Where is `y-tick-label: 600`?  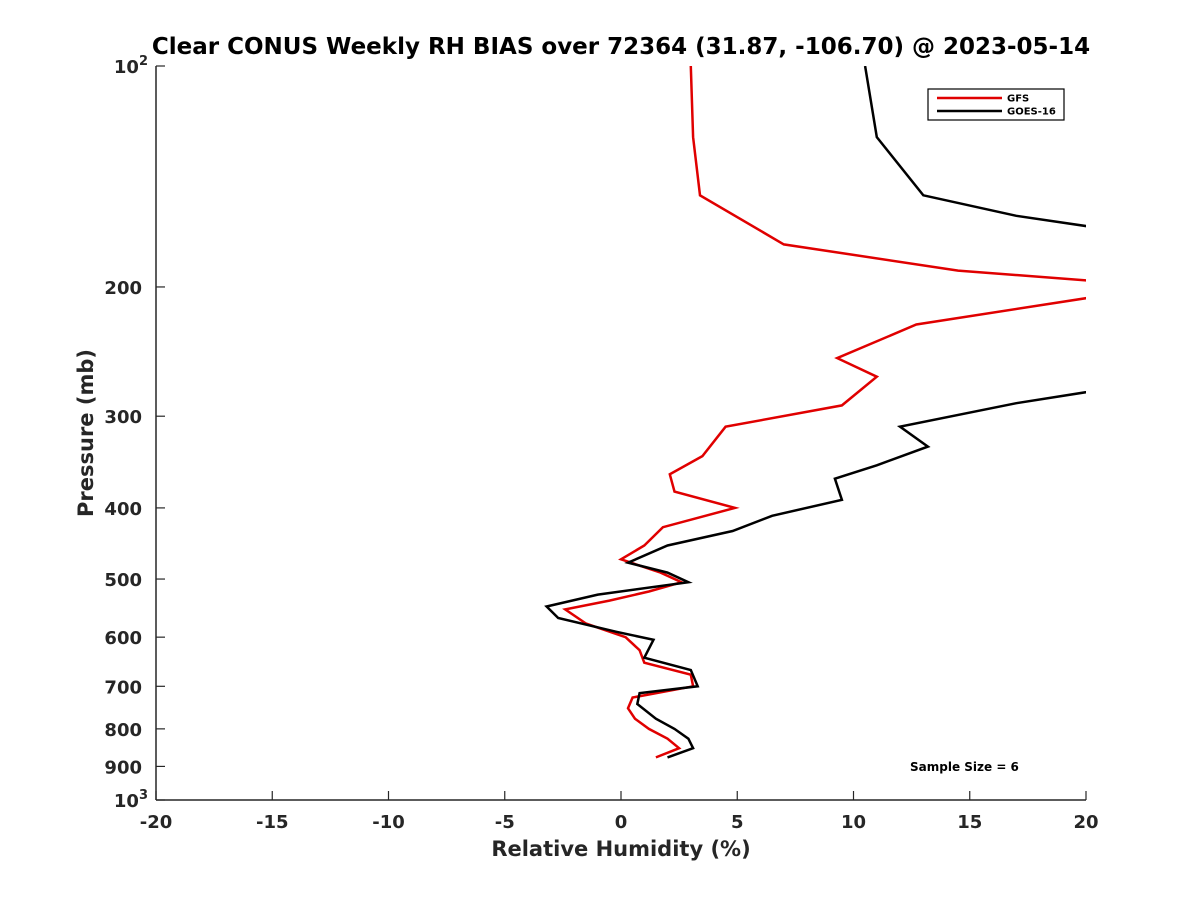
y-tick-label: 600 is located at coordinates (123, 638).